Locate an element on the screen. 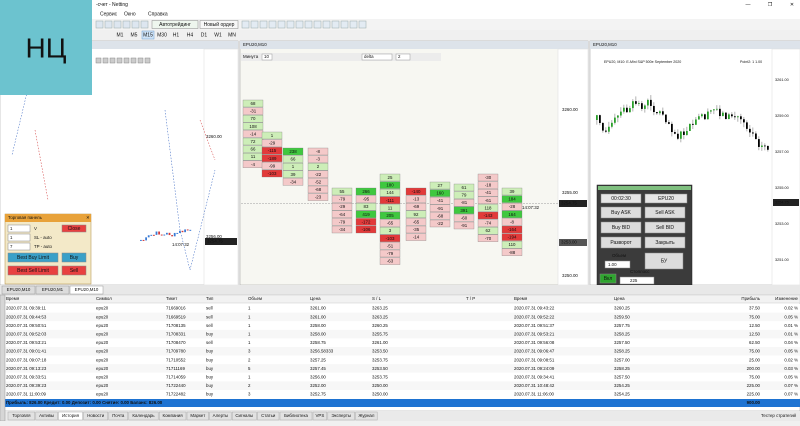 Image resolution: width=800 pixels, height=426 pixels. autotrading-button-label: Автотрейдинг is located at coordinates (175, 24).